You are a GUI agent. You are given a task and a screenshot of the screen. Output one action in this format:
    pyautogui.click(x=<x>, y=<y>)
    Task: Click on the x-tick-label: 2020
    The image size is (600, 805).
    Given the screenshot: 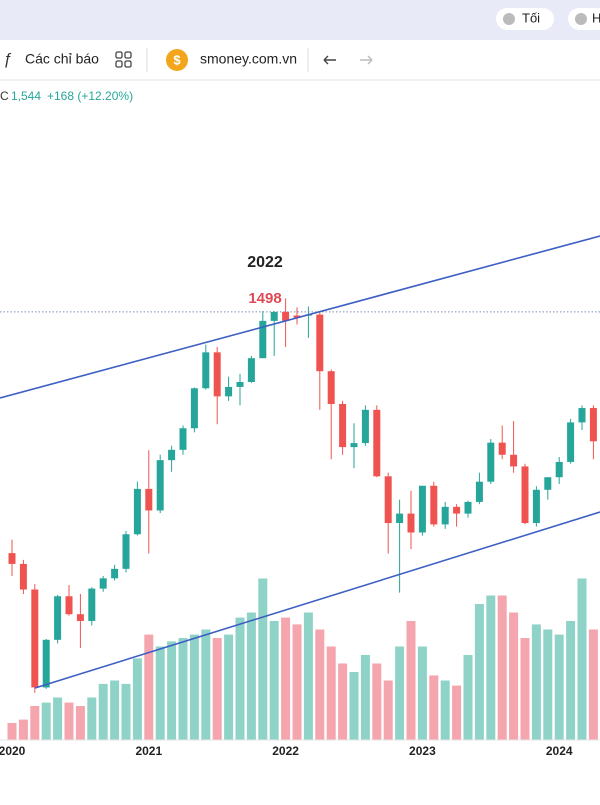 What is the action you would take?
    pyautogui.click(x=13, y=751)
    